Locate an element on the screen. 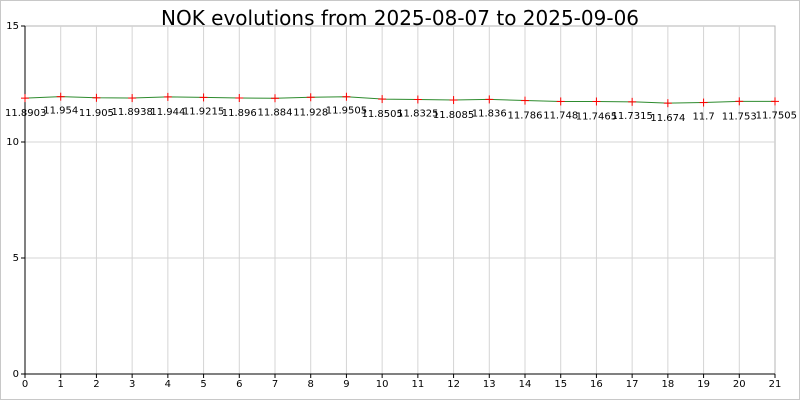  x-tick-label: 1 is located at coordinates (61, 384).